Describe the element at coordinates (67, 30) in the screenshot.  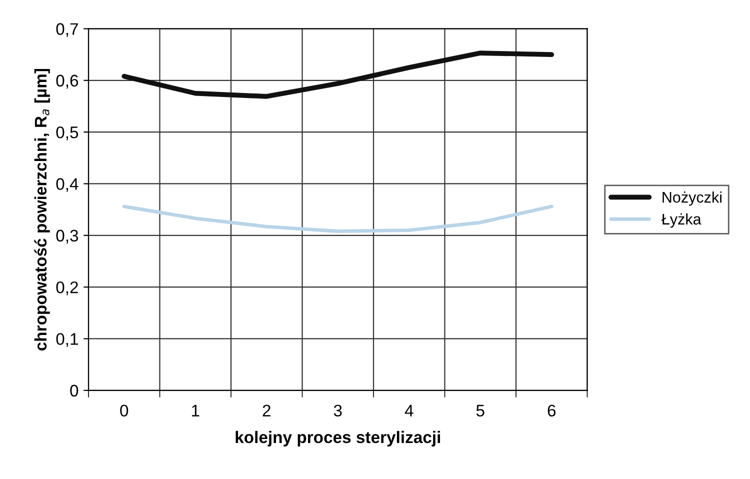
I see `y-tick-label: 0,7` at that location.